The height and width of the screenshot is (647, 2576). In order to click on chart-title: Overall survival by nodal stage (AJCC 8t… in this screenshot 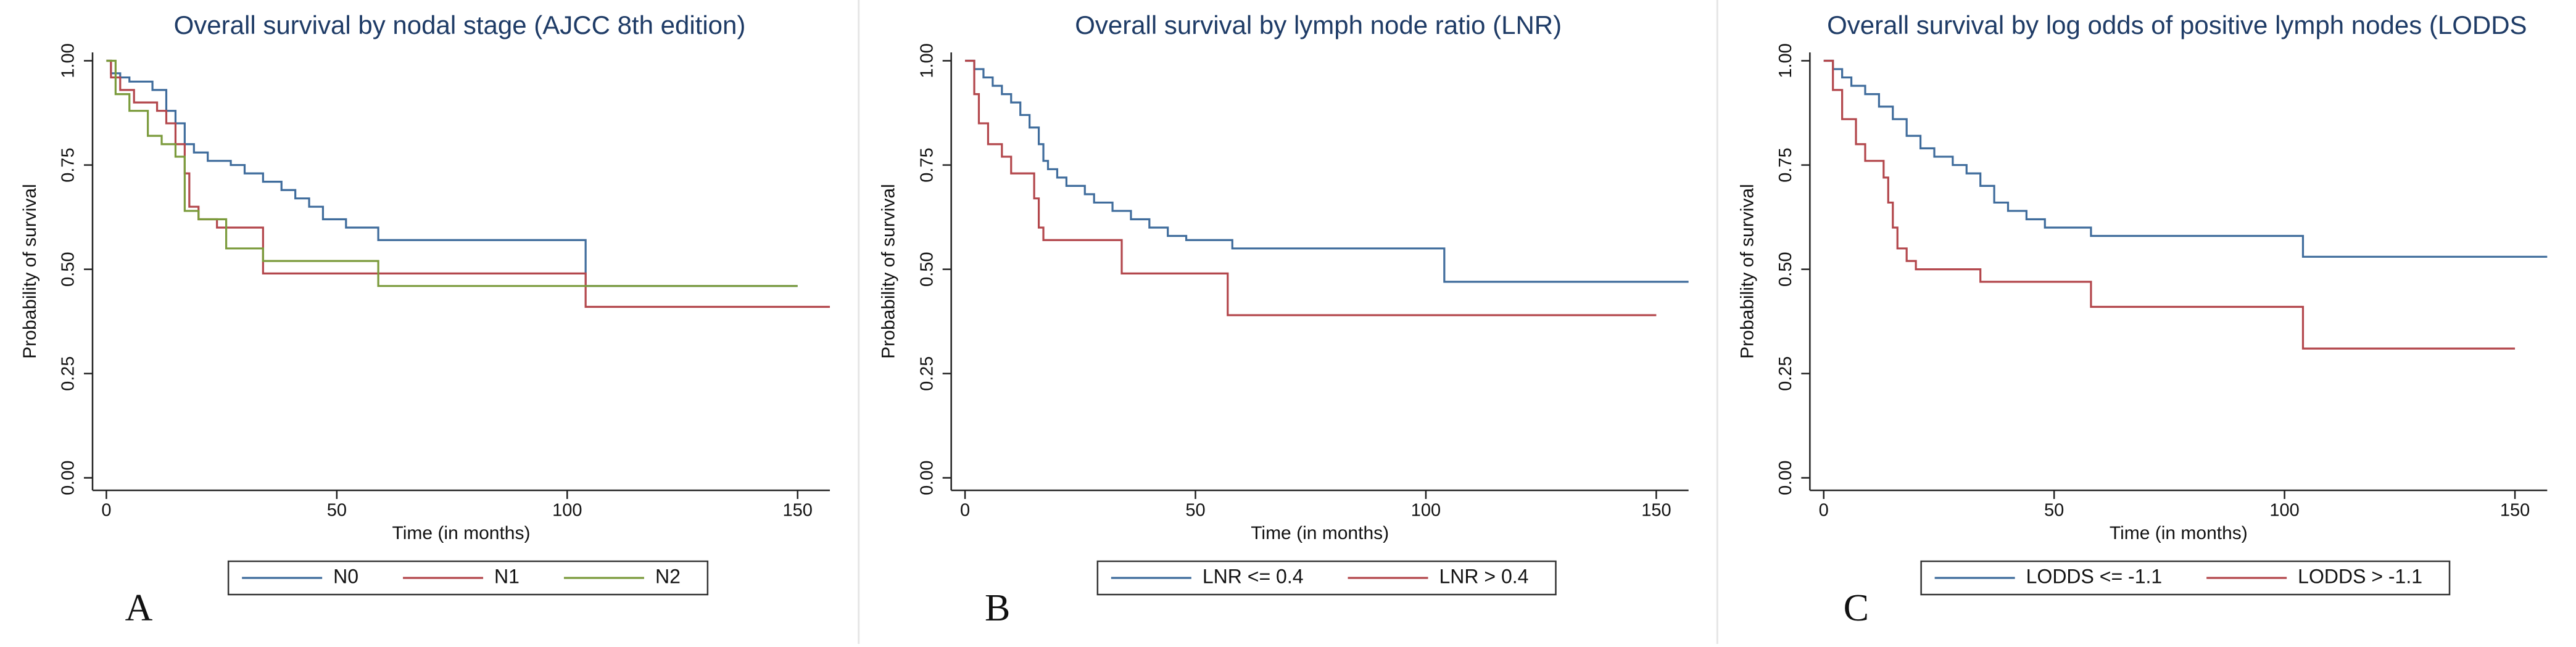, I will do `click(460, 24)`.